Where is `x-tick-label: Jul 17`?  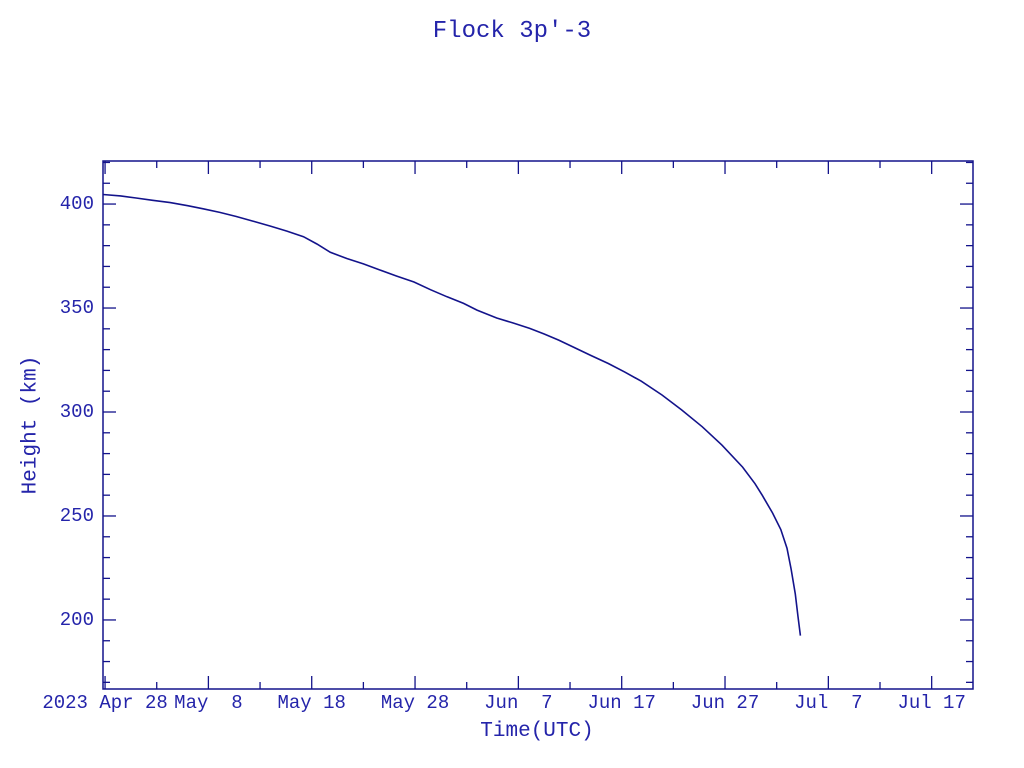 x-tick-label: Jul 17 is located at coordinates (931, 703).